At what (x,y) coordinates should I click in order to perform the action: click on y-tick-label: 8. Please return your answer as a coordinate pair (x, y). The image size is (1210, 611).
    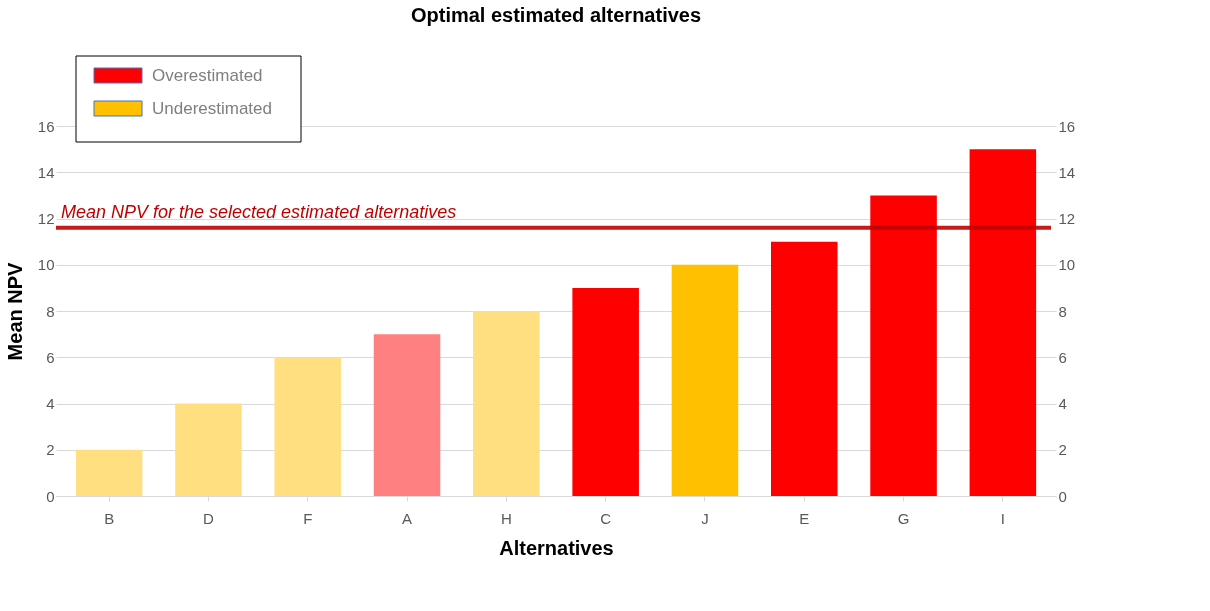
    Looking at the image, I should click on (50, 311).